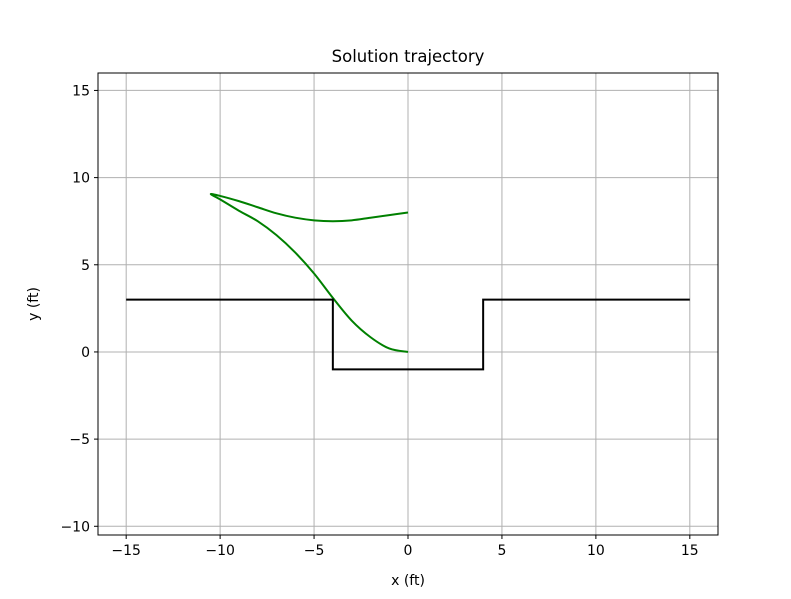  Describe the element at coordinates (75, 527) in the screenshot. I see `y-tick-label: −10` at that location.